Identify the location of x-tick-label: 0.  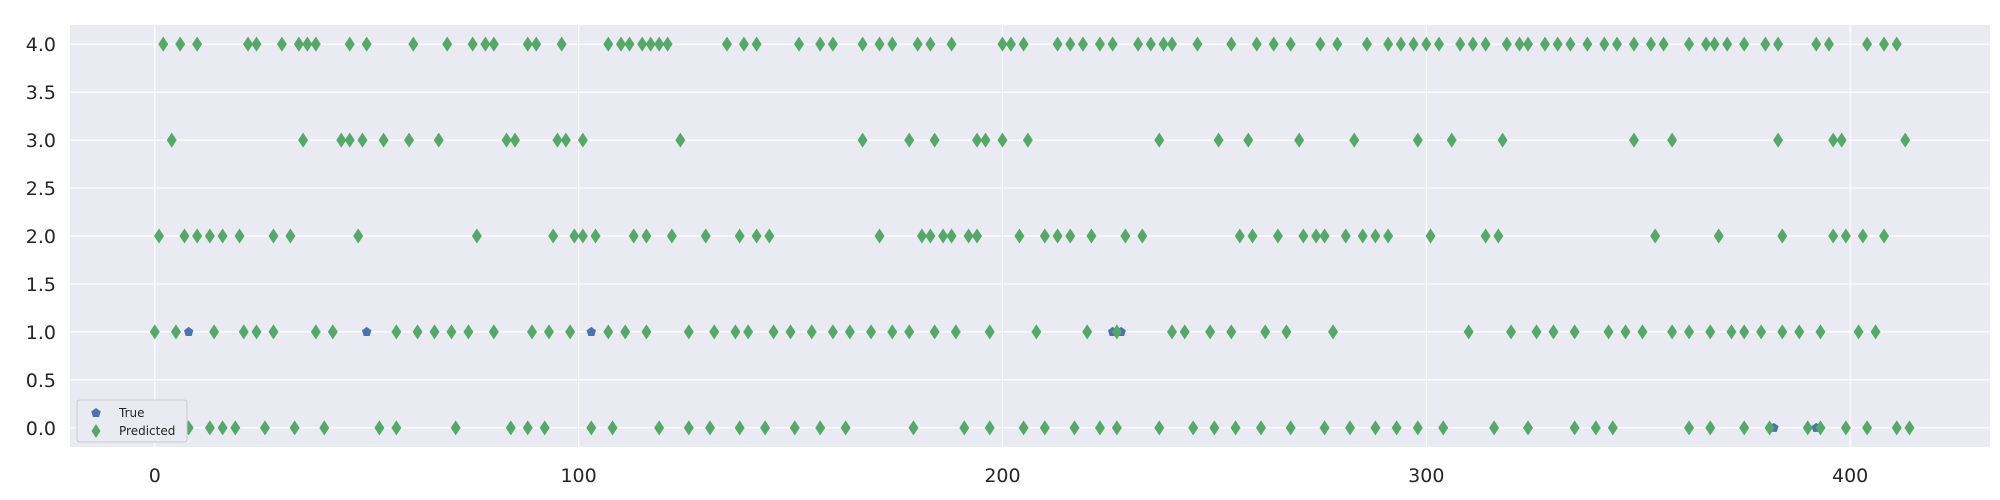
(155, 476).